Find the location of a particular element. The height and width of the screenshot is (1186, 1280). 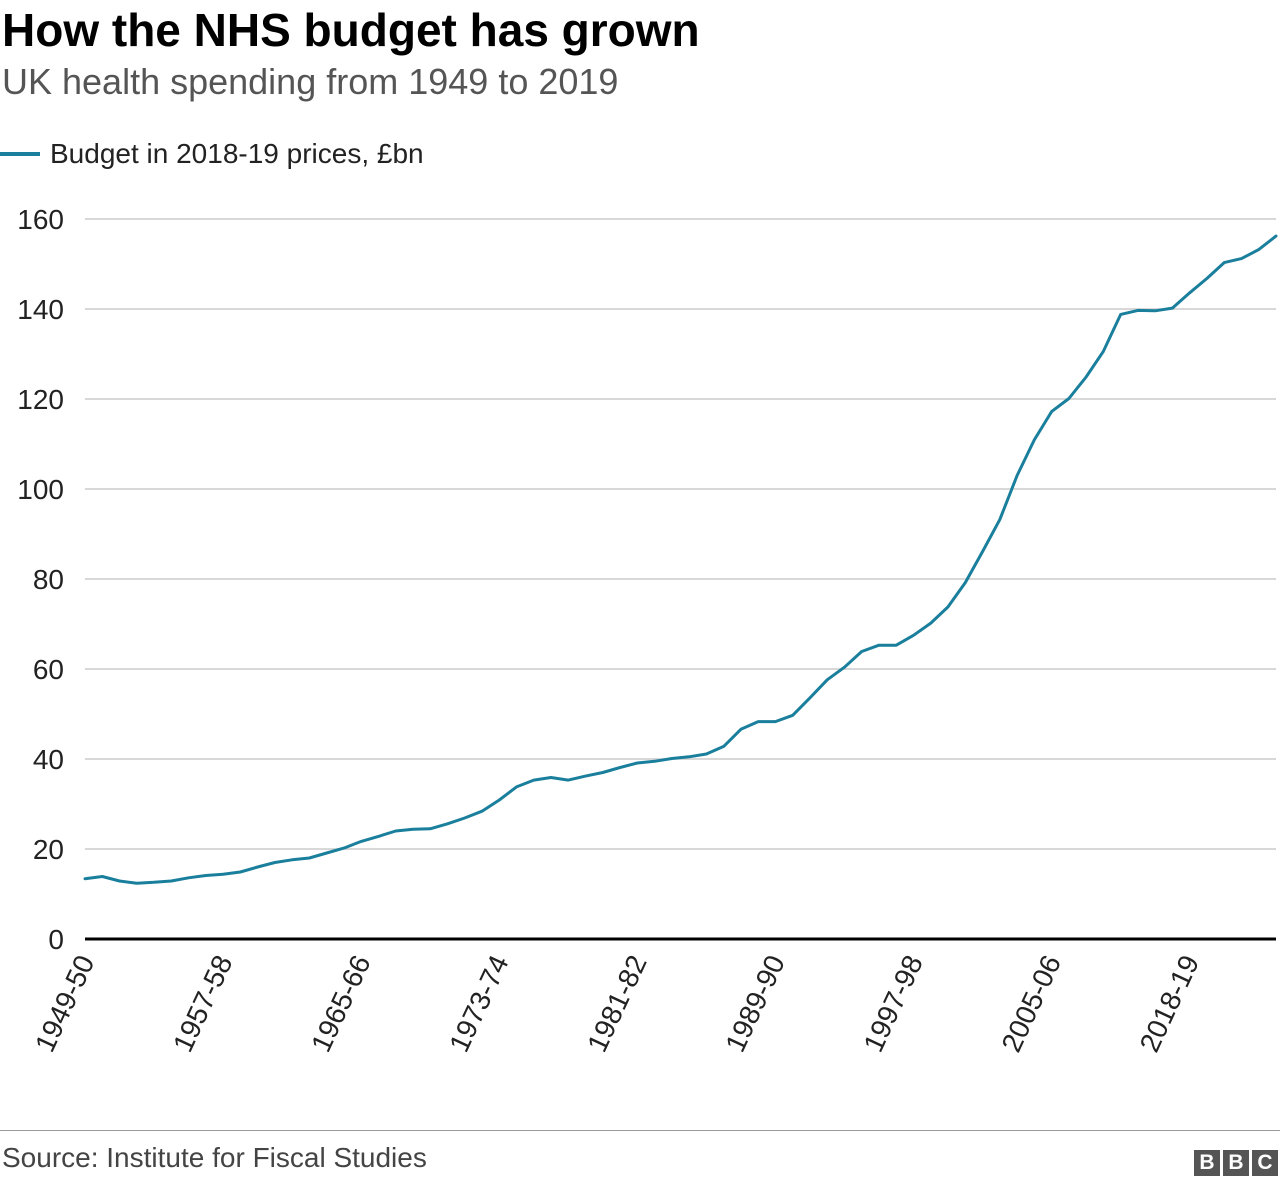

y-axis: 0 20 40 60 80 100 120 140 160 is located at coordinates (40, 579).